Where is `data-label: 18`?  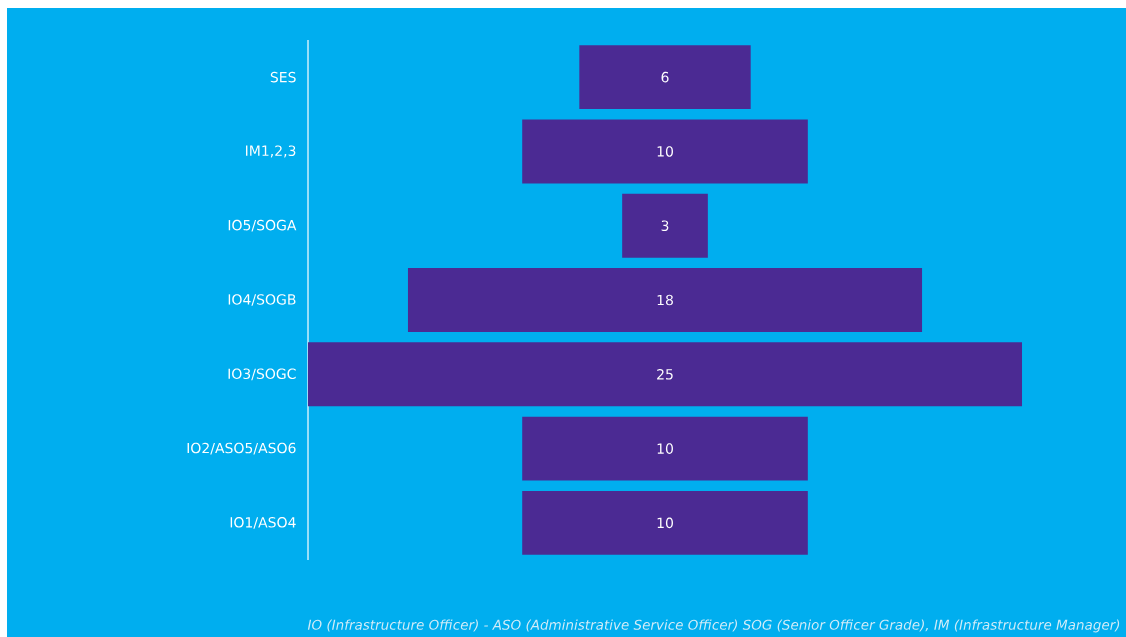 data-label: 18 is located at coordinates (665, 300).